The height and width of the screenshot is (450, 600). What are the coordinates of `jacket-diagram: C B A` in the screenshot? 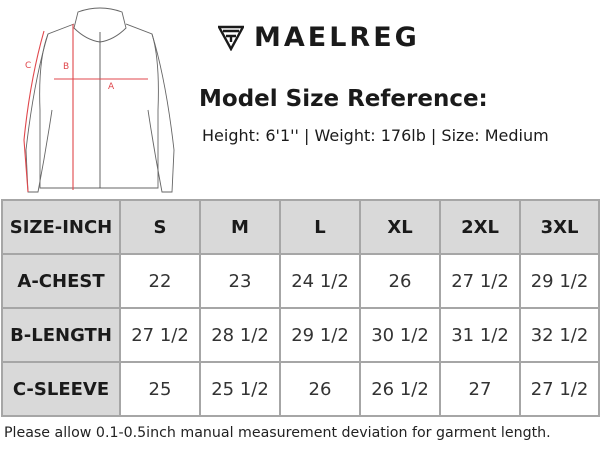 It's located at (99, 100).